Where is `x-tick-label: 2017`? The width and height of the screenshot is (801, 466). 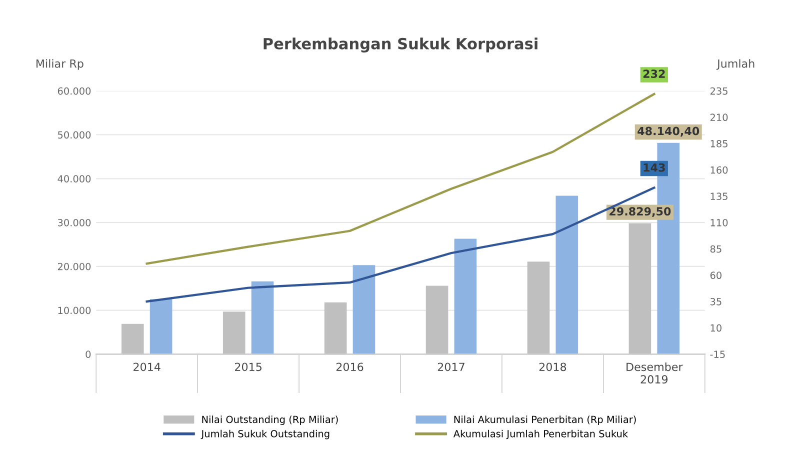 x-tick-label: 2017 is located at coordinates (451, 367).